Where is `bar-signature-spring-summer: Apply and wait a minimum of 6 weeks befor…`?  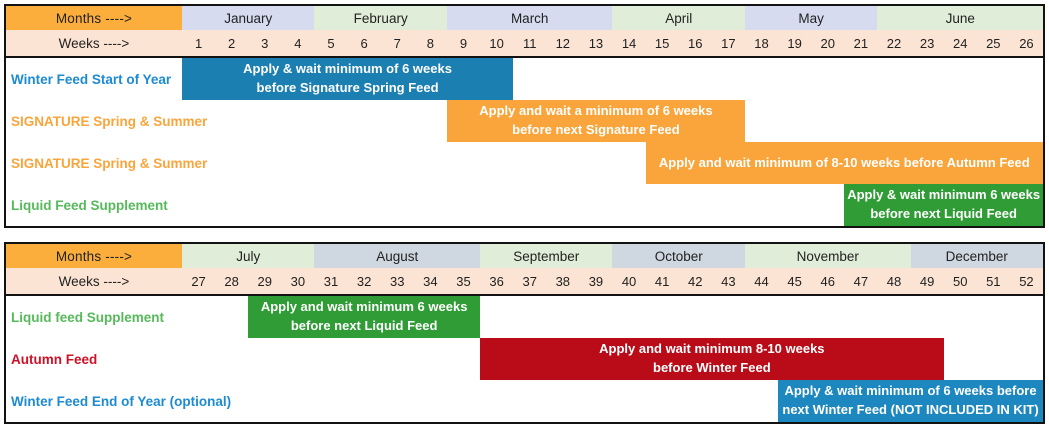 bar-signature-spring-summer: Apply and wait a minimum of 6 weeks befor… is located at coordinates (595, 121).